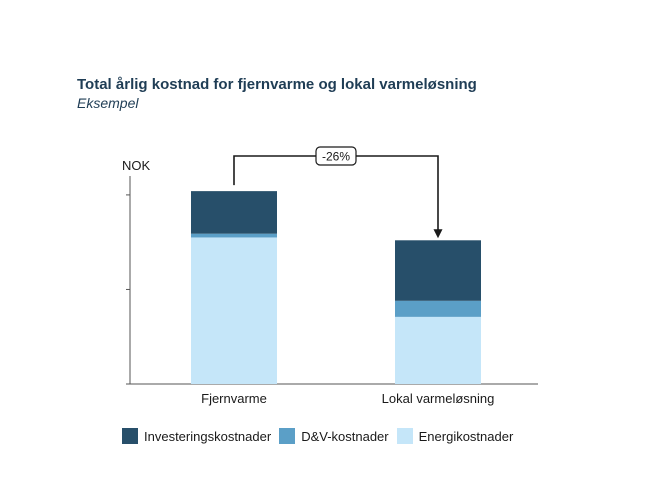  I want to click on legend-item-energi: Energikostnader, so click(455, 436).